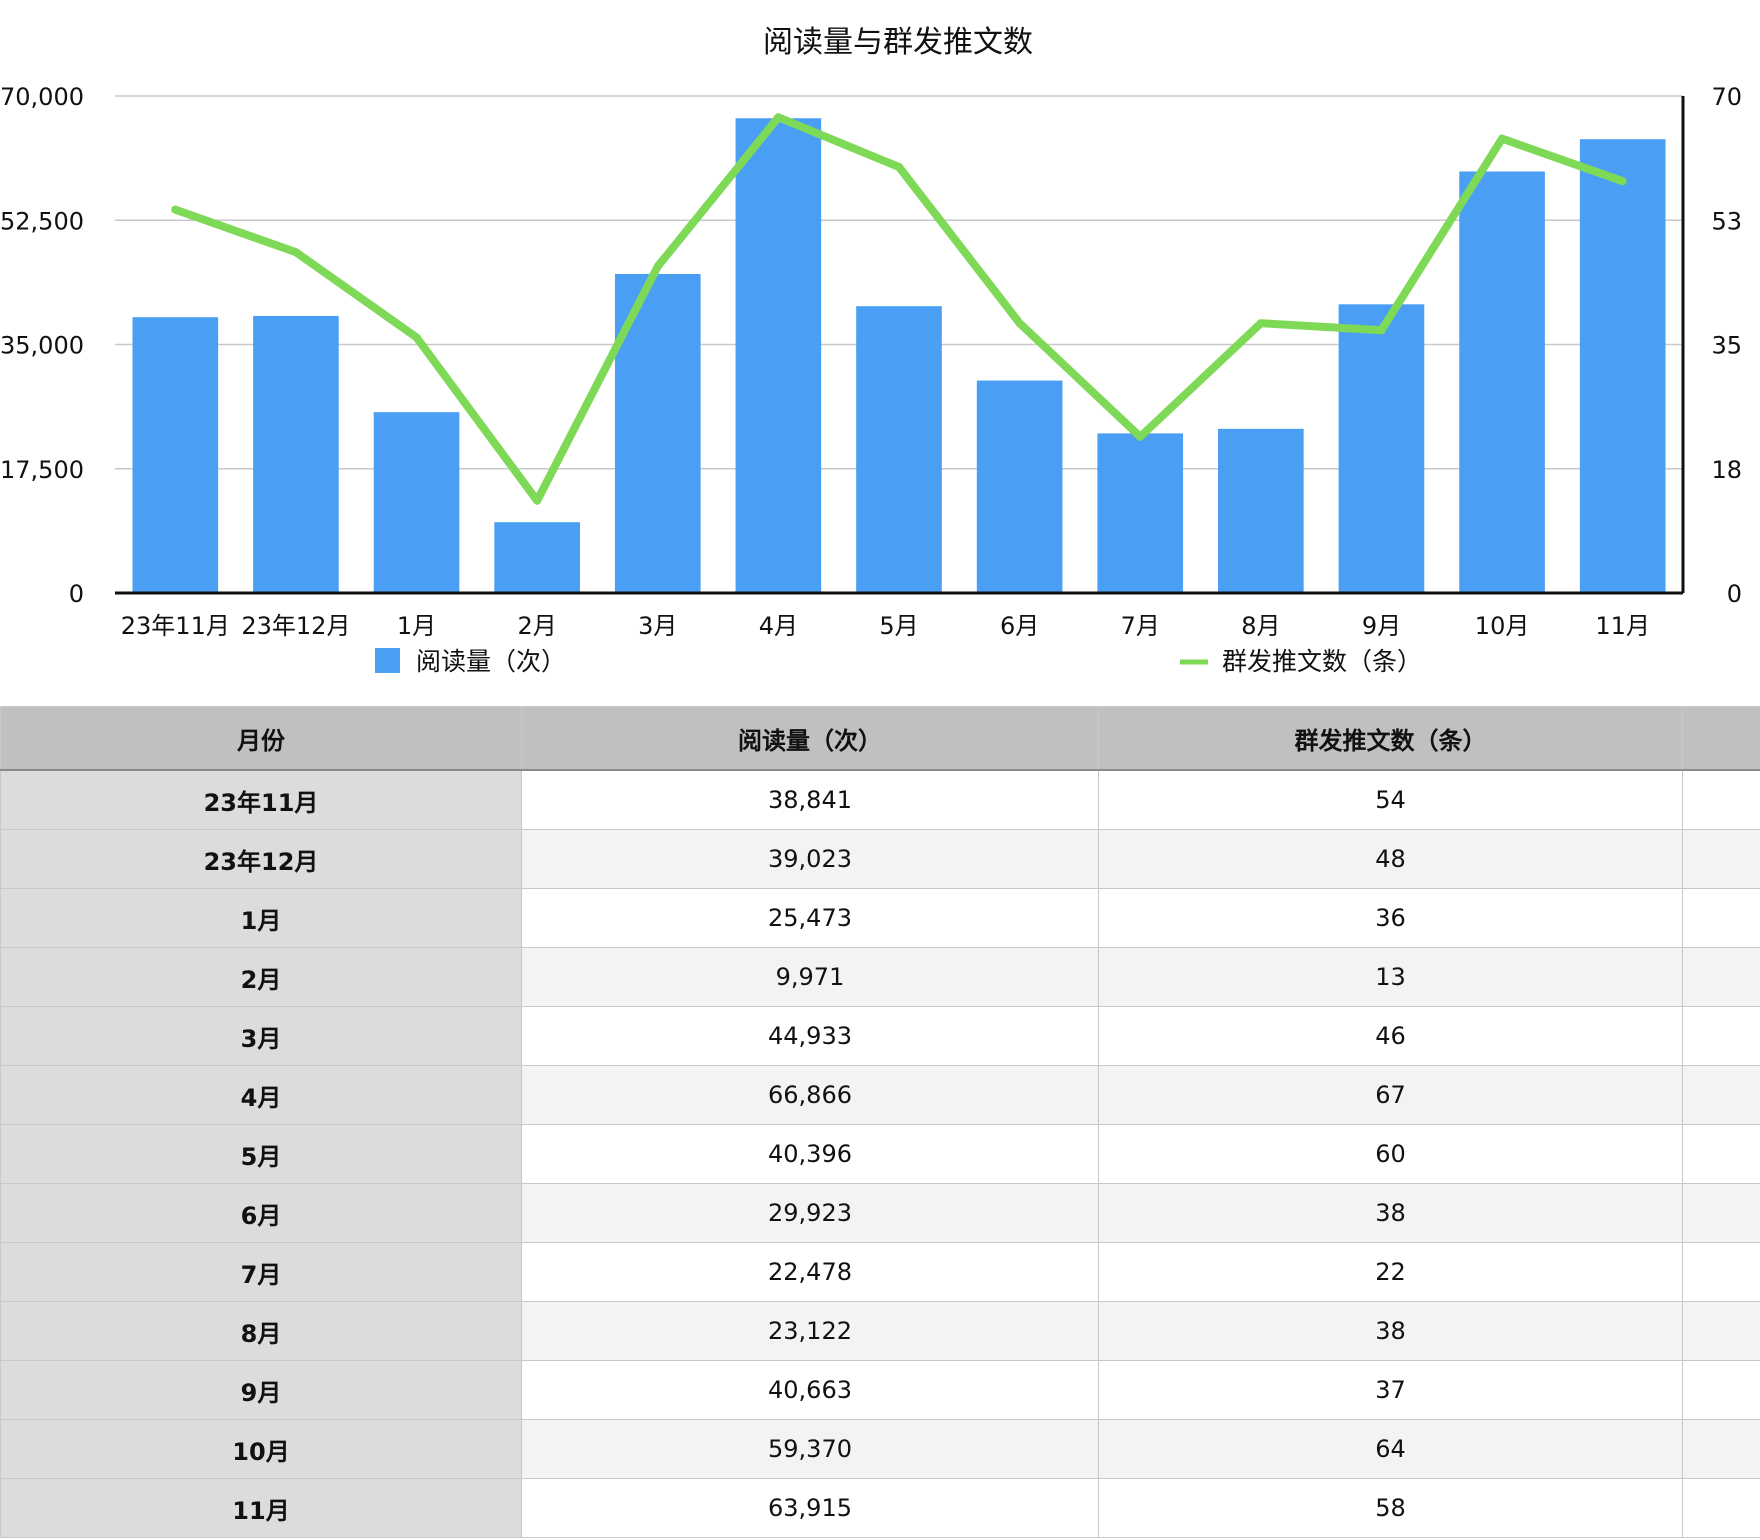 The width and height of the screenshot is (1760, 1540). What do you see at coordinates (1502, 626) in the screenshot?
I see `x-tick-label: 10月` at bounding box center [1502, 626].